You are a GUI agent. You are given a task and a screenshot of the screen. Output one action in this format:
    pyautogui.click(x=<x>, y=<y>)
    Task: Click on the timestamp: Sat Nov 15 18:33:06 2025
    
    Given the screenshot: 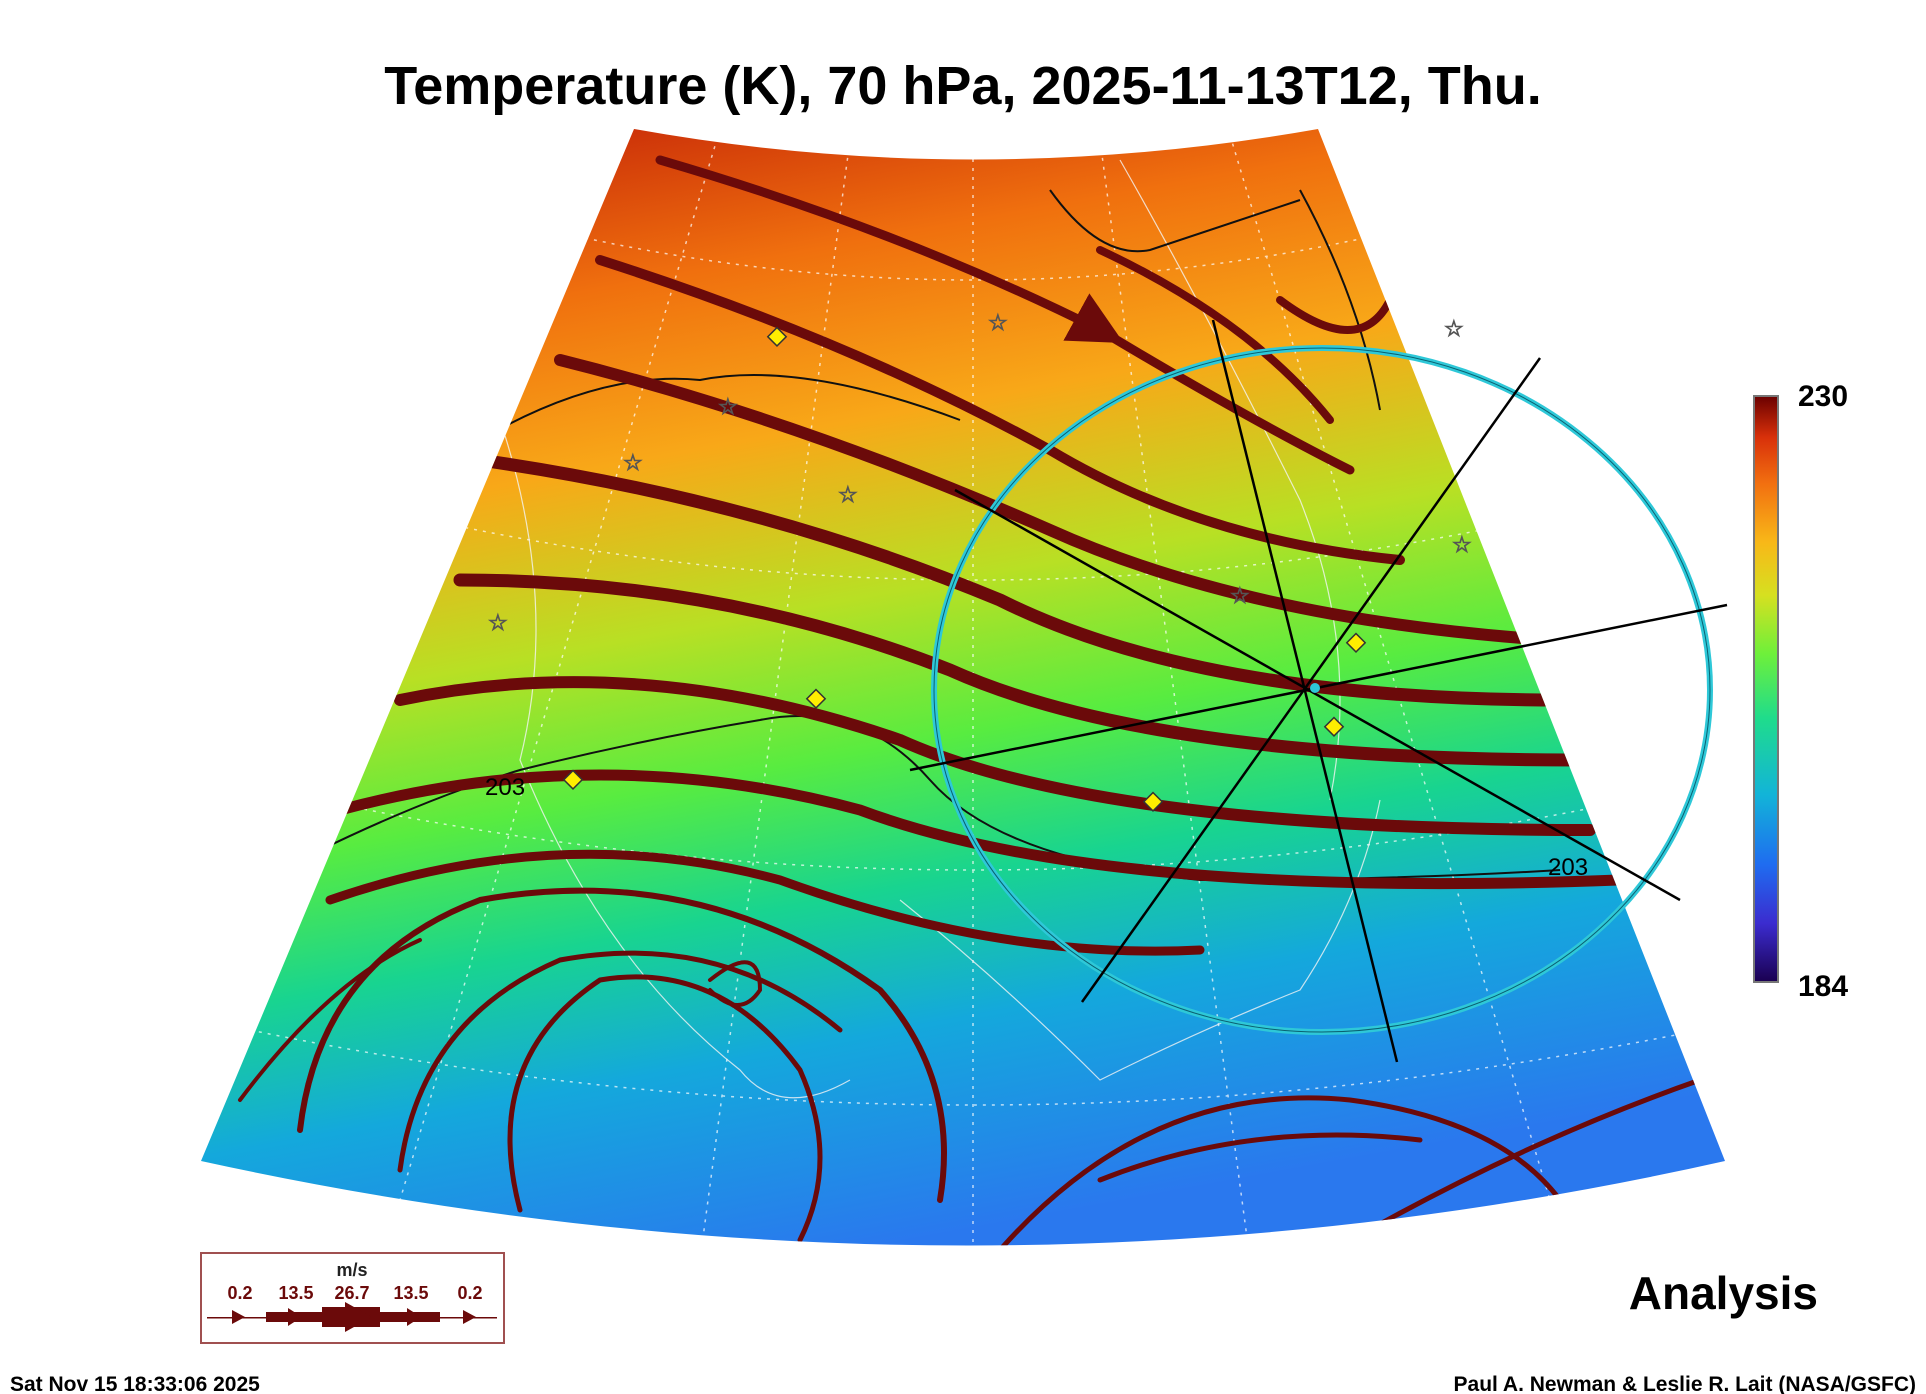 What is the action you would take?
    pyautogui.click(x=135, y=1383)
    